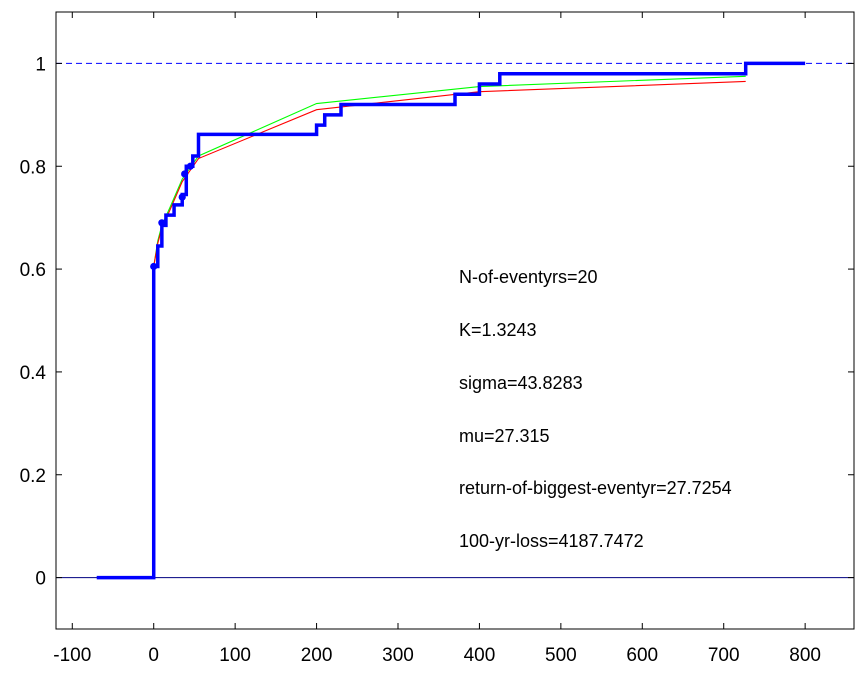  What do you see at coordinates (521, 383) in the screenshot?
I see `annotation-sigma: sigma=43.8283` at bounding box center [521, 383].